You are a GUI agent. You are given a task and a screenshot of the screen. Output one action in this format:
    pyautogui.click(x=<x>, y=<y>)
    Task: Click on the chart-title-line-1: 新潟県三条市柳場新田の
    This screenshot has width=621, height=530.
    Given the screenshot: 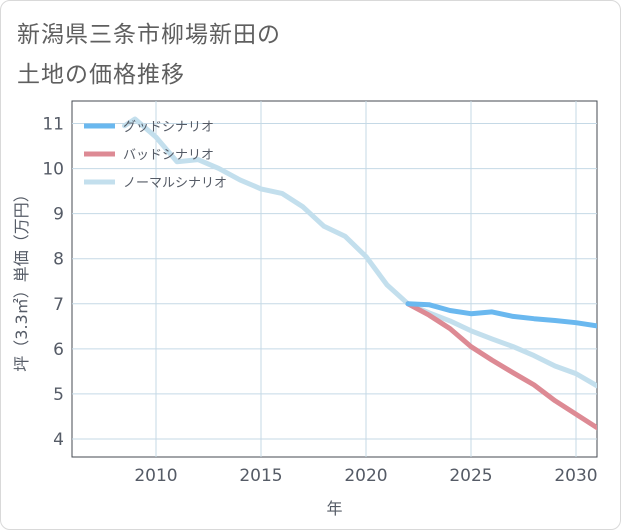 What is the action you would take?
    pyautogui.click(x=149, y=35)
    